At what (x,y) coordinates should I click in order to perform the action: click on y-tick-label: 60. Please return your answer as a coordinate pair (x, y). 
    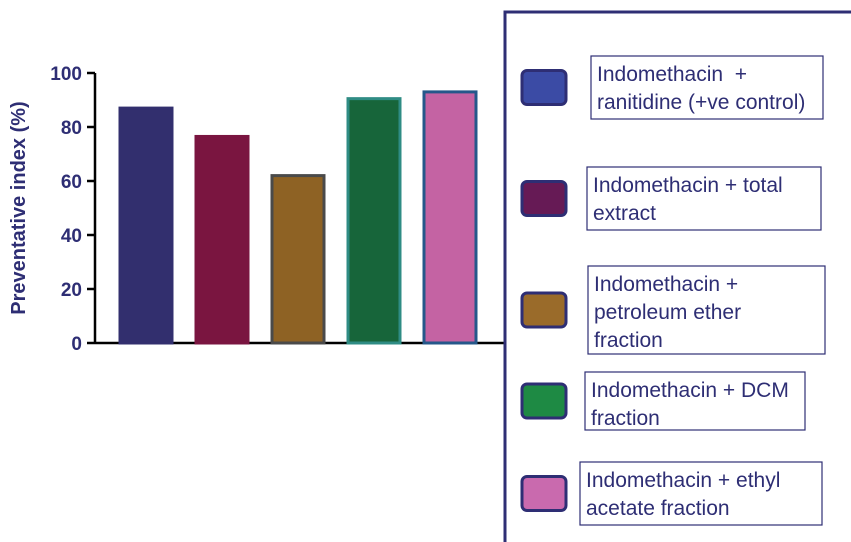
    Looking at the image, I should click on (71, 182).